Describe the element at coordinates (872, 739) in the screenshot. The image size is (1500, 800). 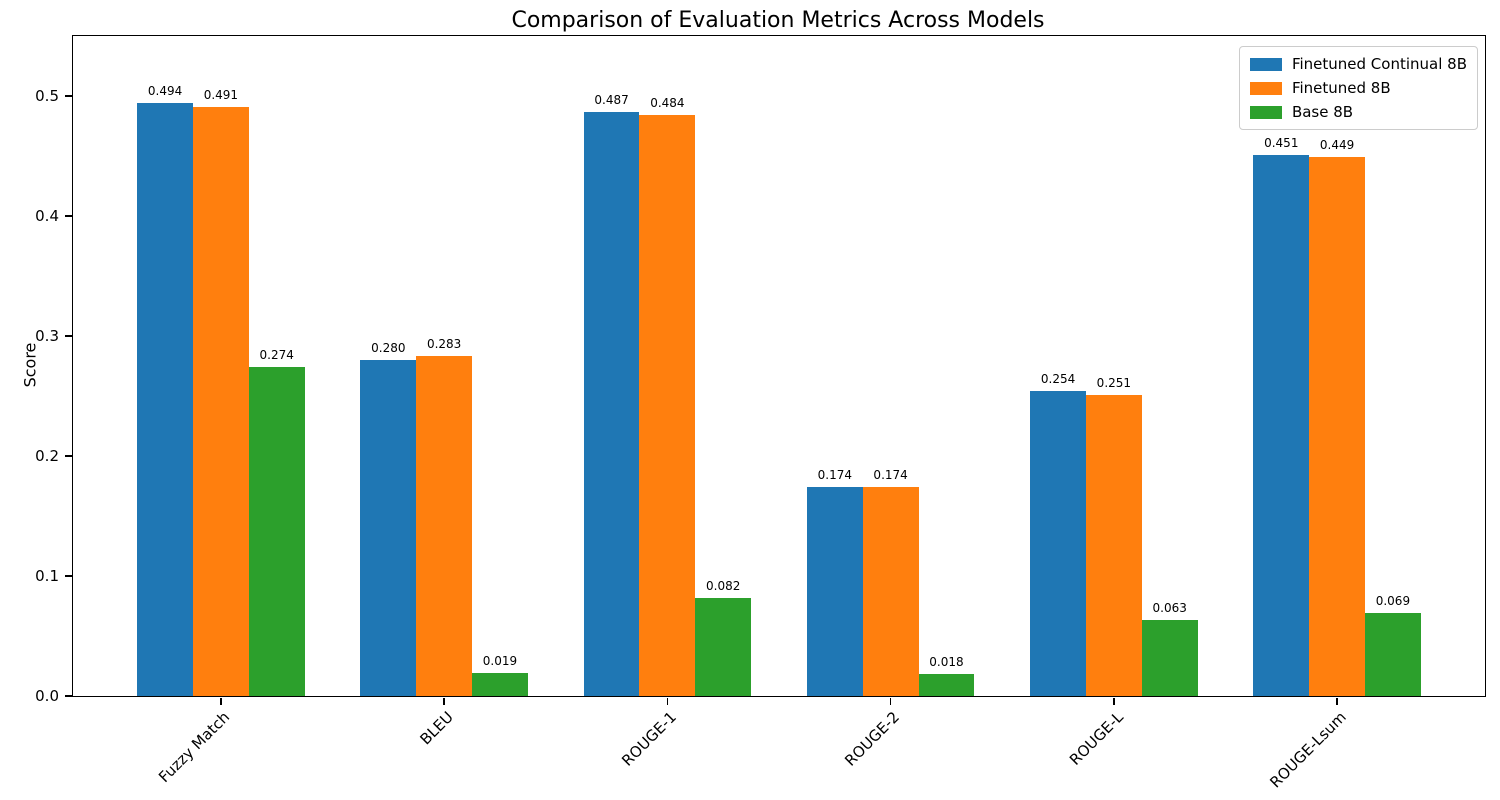
I see `x-tick-label: ROUGE-2` at that location.